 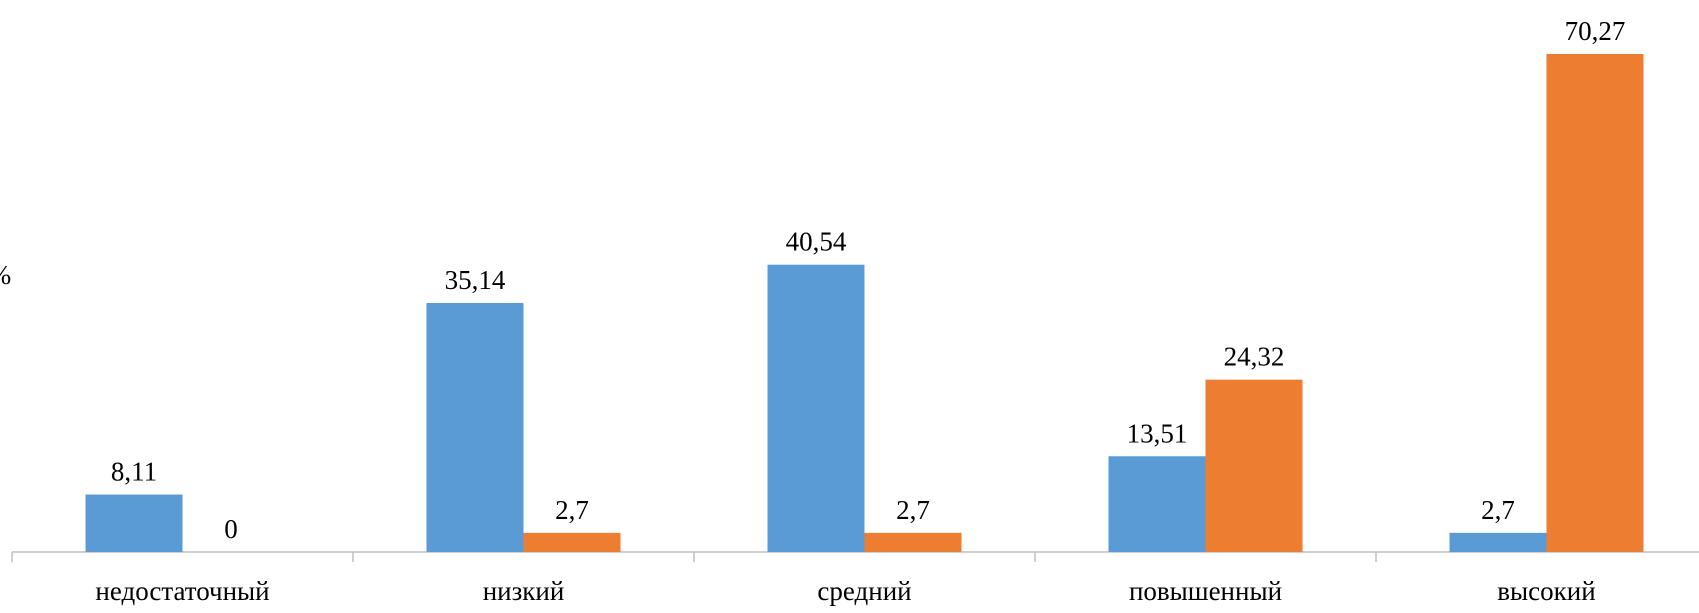 I want to click on data-label-series-2-3: 2,7, so click(x=913, y=510).